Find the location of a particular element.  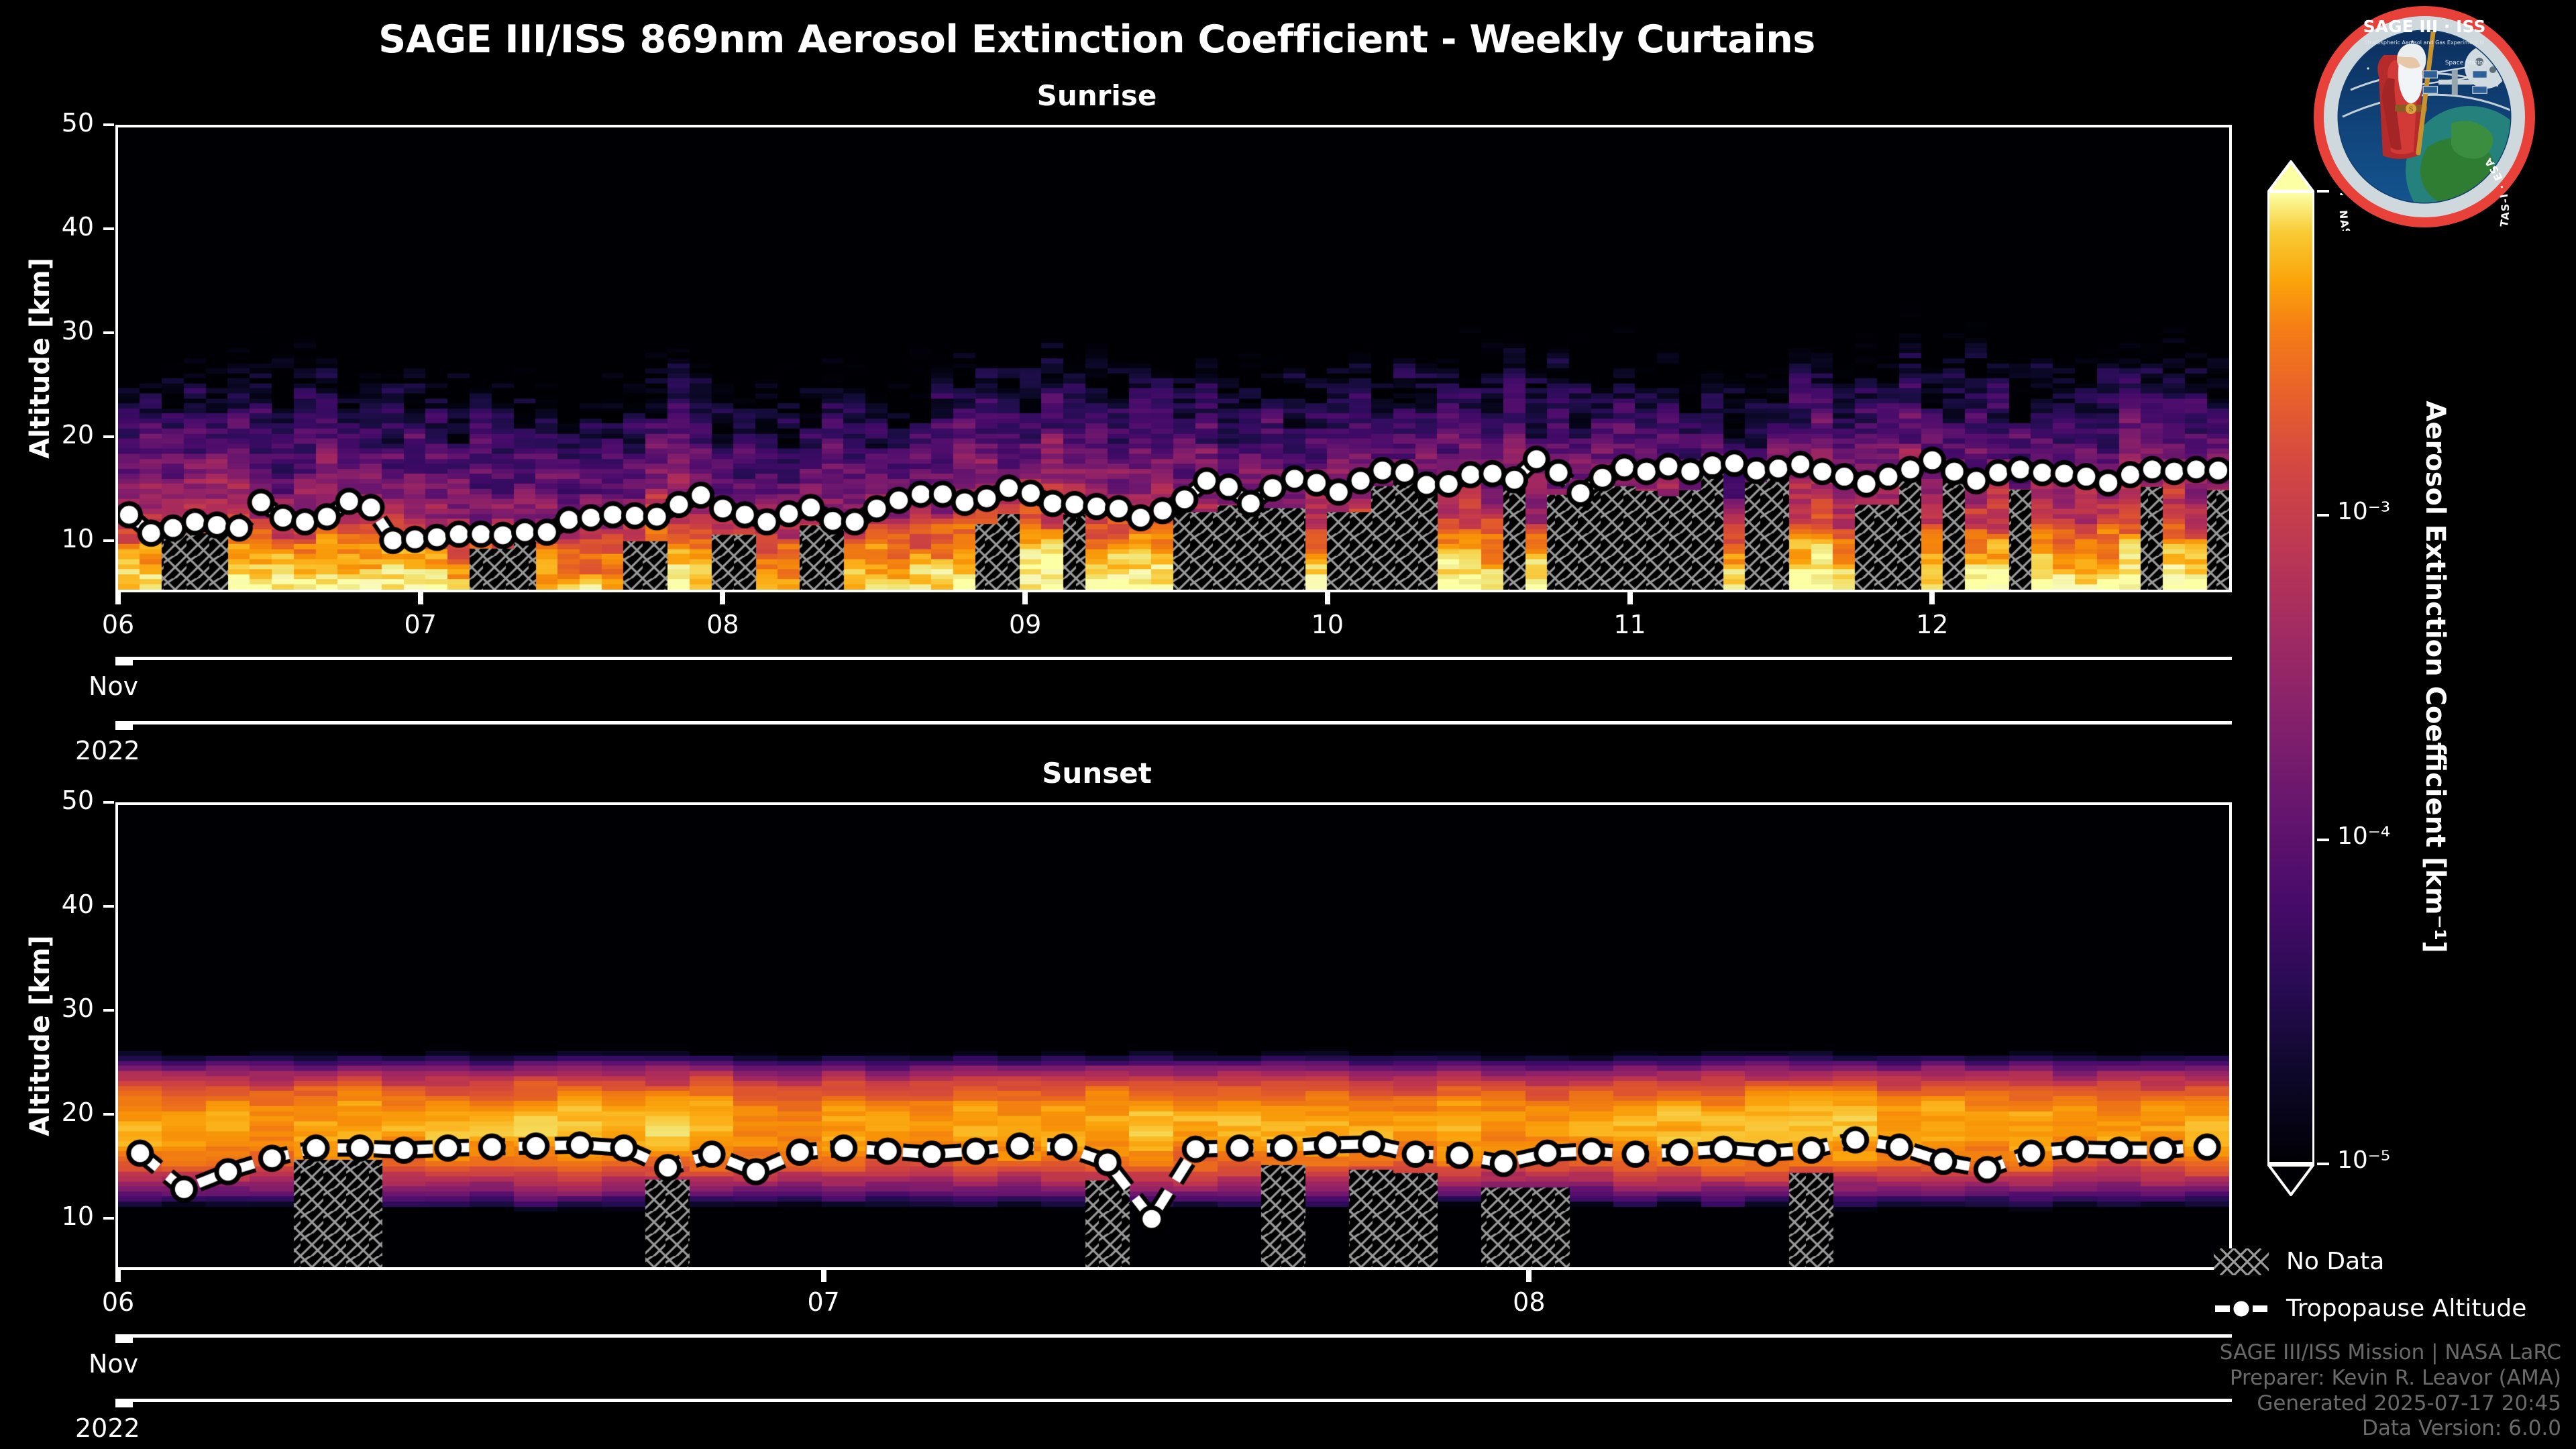

legend-item-tropopause: Tropopause Altitude is located at coordinates (2370, 1308).